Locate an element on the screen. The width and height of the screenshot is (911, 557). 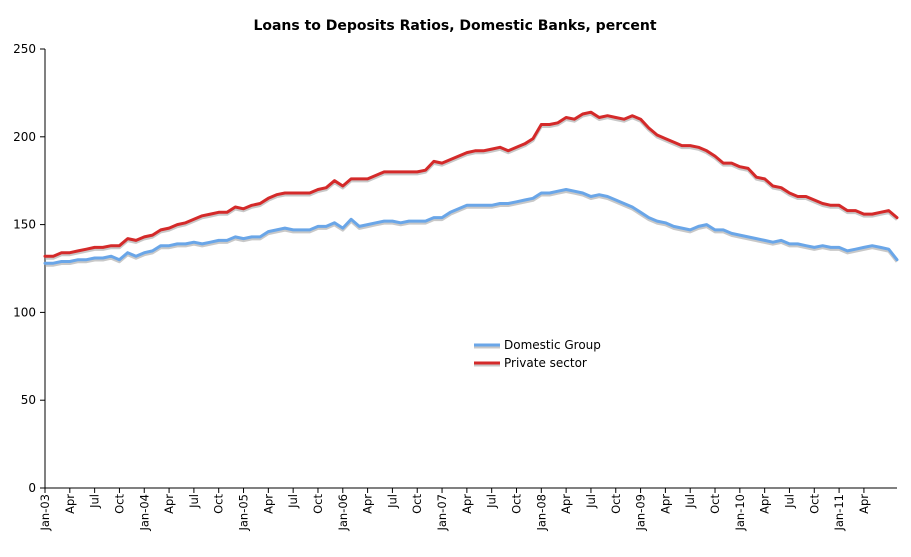
y-axis: 0 50 100 150 200 250 is located at coordinates (29, 268).